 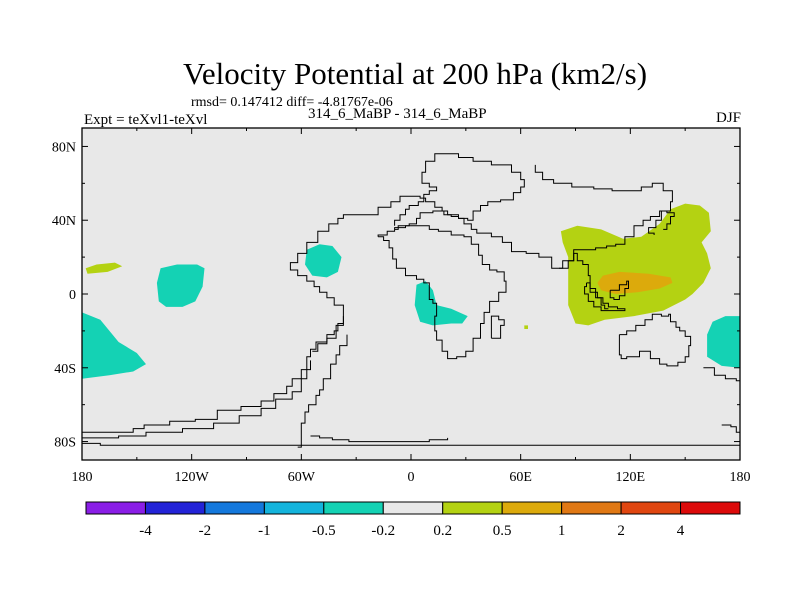 I want to click on colorbar-label-0: -4, so click(x=145, y=531).